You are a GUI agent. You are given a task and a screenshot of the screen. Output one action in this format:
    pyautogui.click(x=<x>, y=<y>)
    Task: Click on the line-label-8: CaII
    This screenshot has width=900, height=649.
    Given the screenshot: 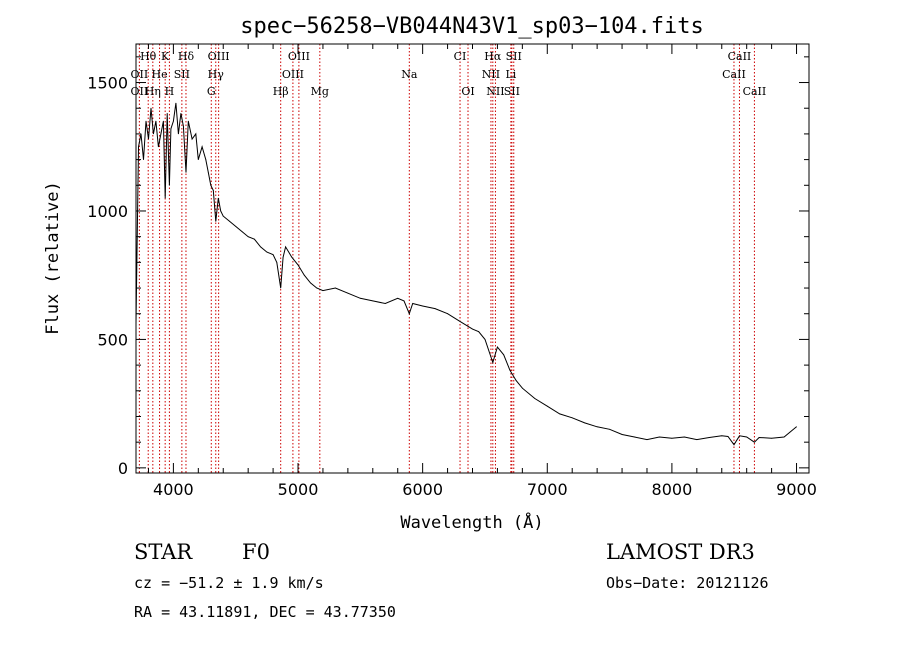 What is the action you would take?
    pyautogui.click(x=740, y=56)
    